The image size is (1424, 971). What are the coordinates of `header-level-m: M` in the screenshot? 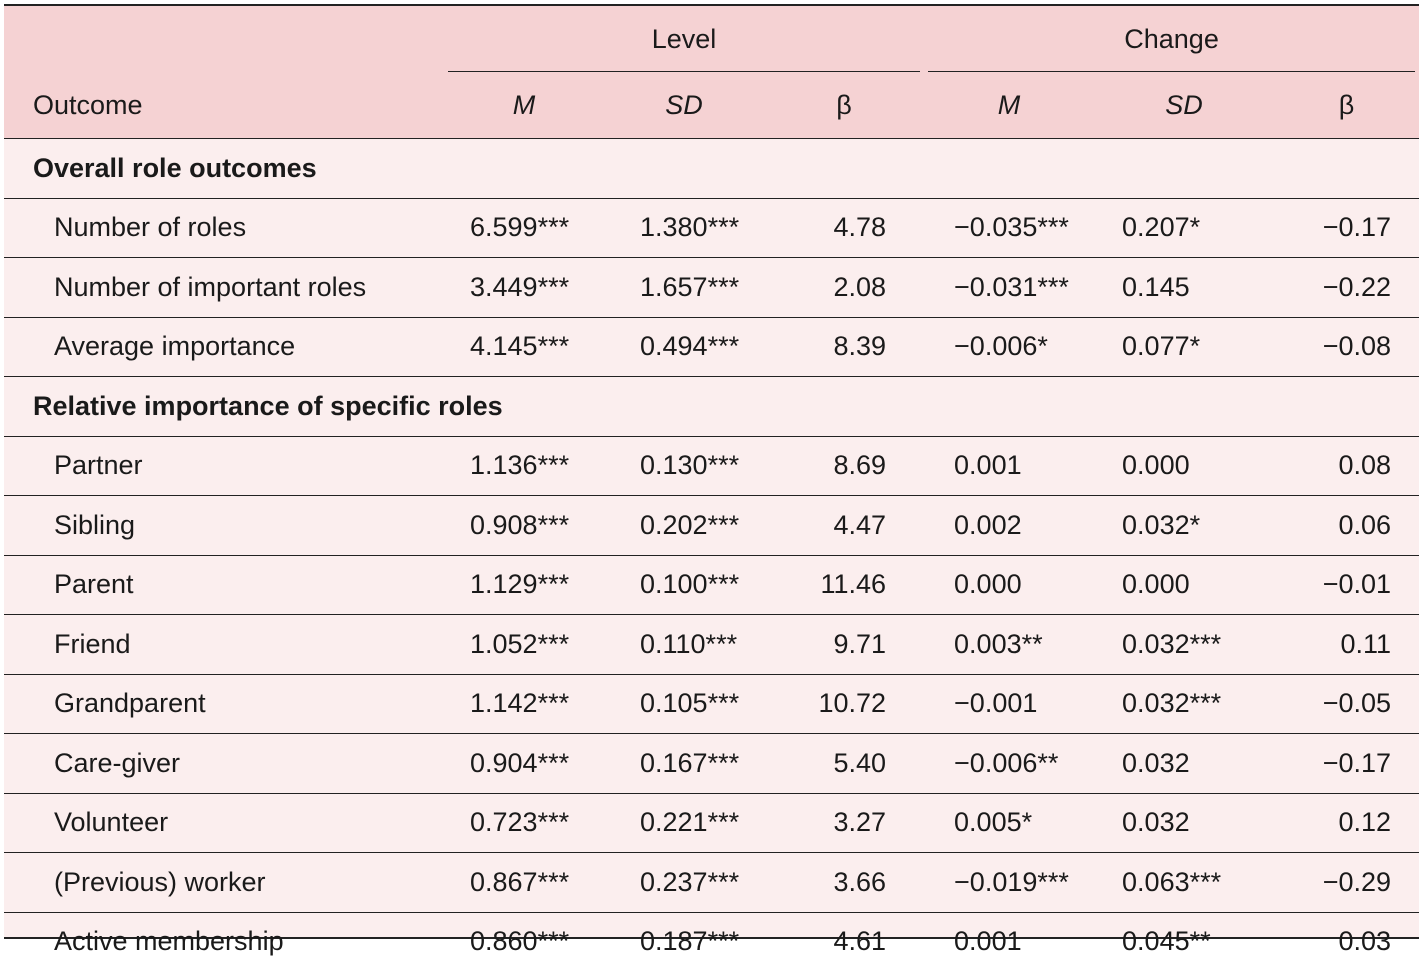 It's located at (524, 105).